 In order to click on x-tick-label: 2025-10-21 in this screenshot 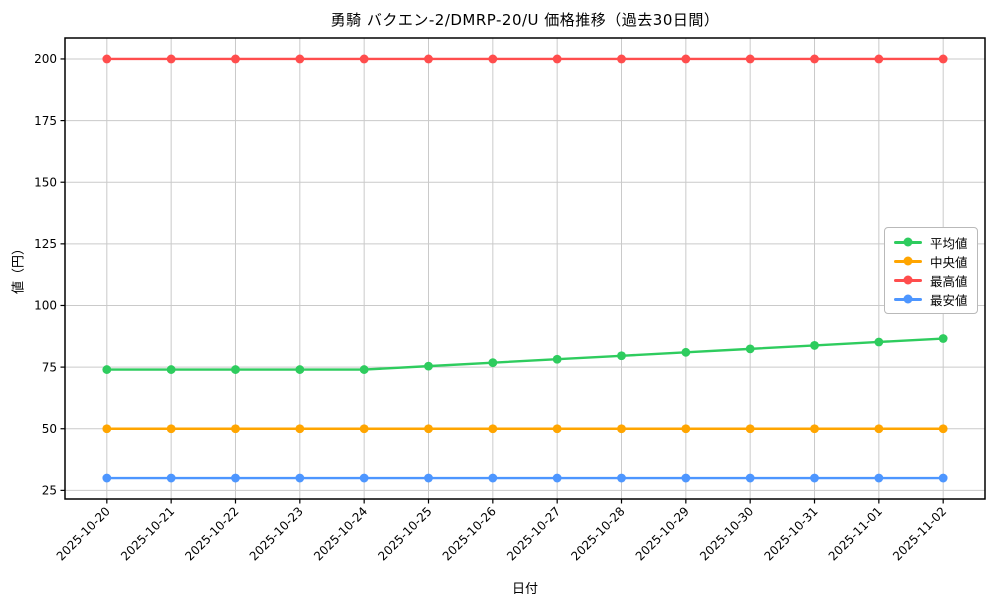, I will do `click(147, 533)`.